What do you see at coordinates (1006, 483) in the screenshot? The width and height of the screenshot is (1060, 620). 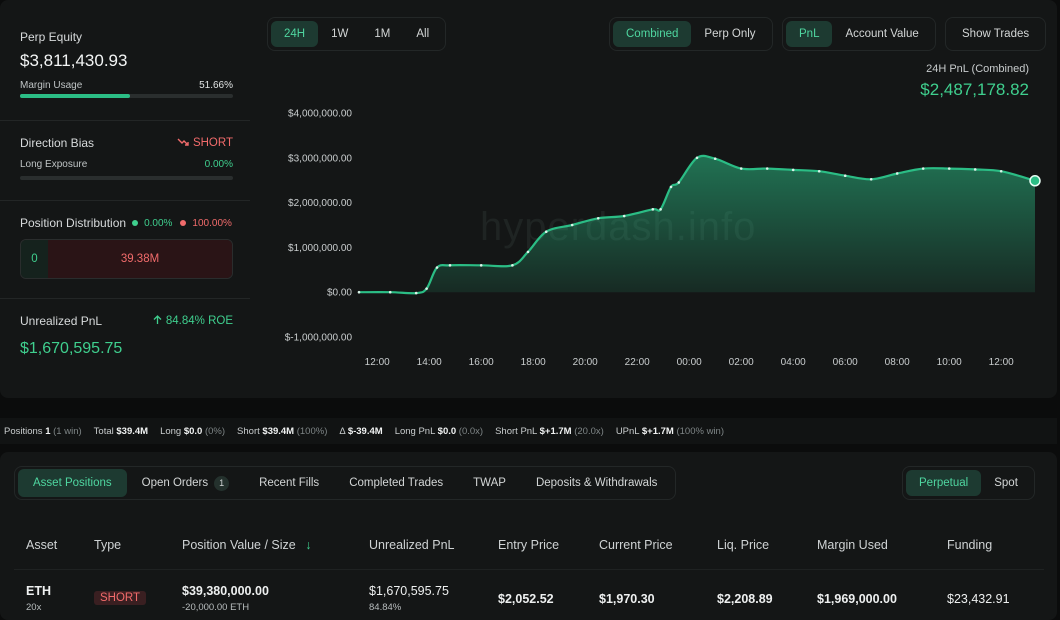 I see `market-button-spot: Spot` at bounding box center [1006, 483].